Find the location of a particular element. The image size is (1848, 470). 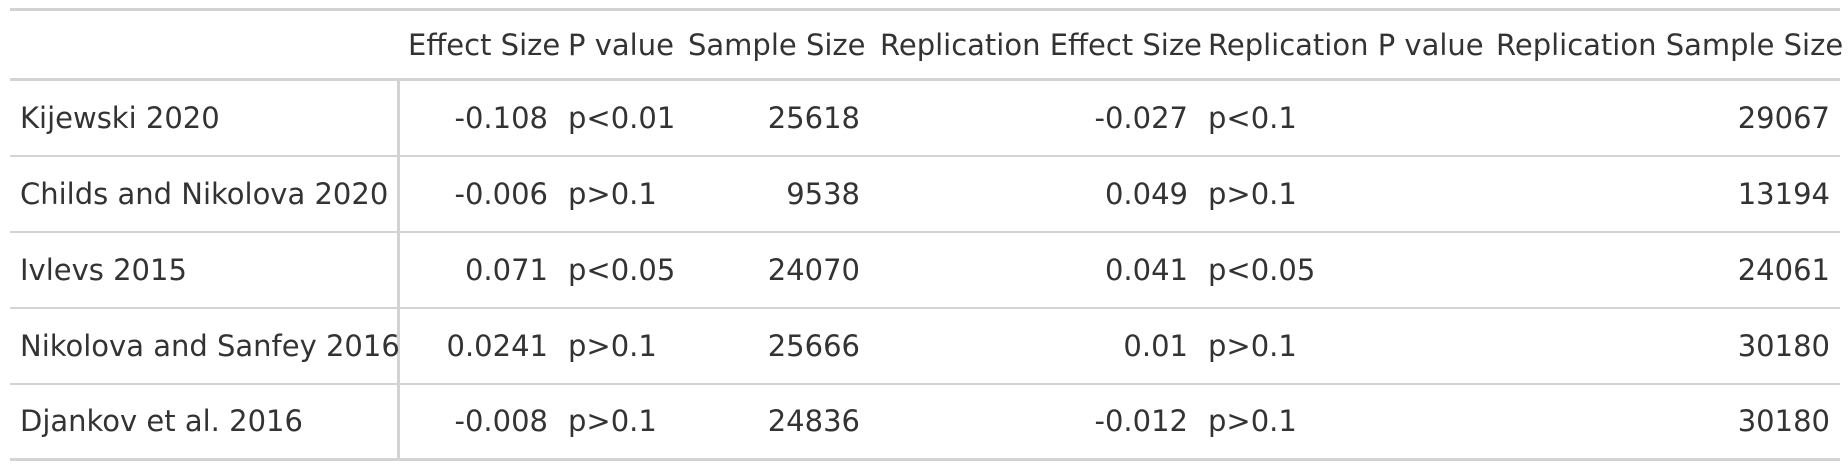

cell-replication-effect-size: 0.049 is located at coordinates (1034, 194).